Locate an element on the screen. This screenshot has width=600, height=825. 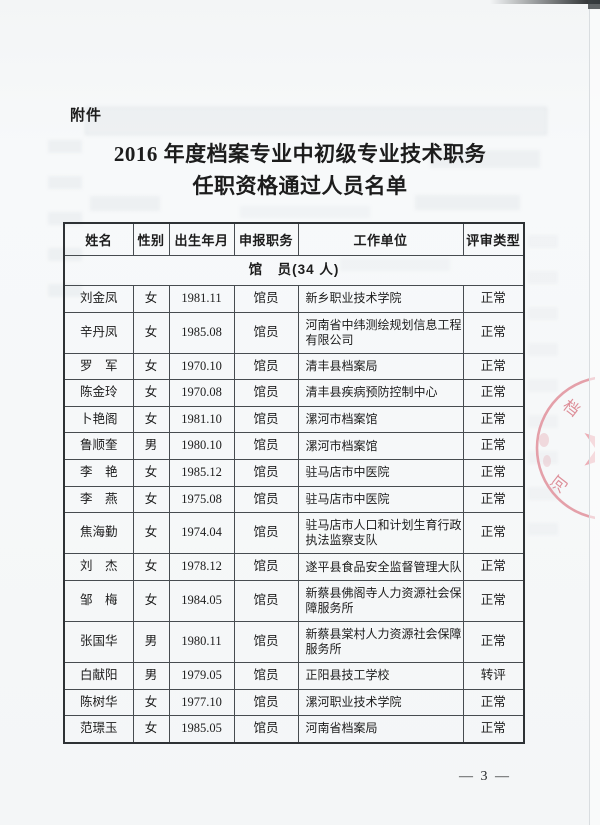
table-row: 鲁顺奎男 1980.10 馆员 漯河市档案馆 正常 is located at coordinates (294, 446).